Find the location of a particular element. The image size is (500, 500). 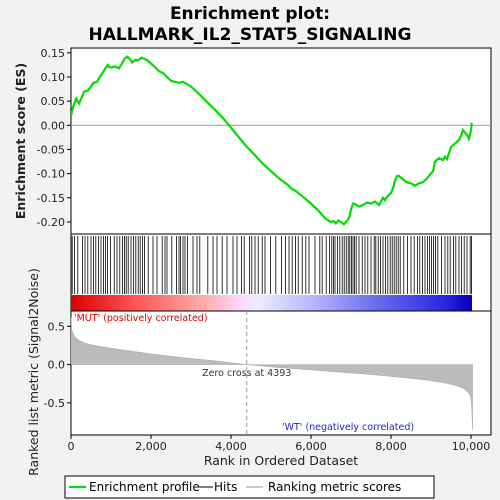

legend-hits-label: Hits is located at coordinates (225, 487).